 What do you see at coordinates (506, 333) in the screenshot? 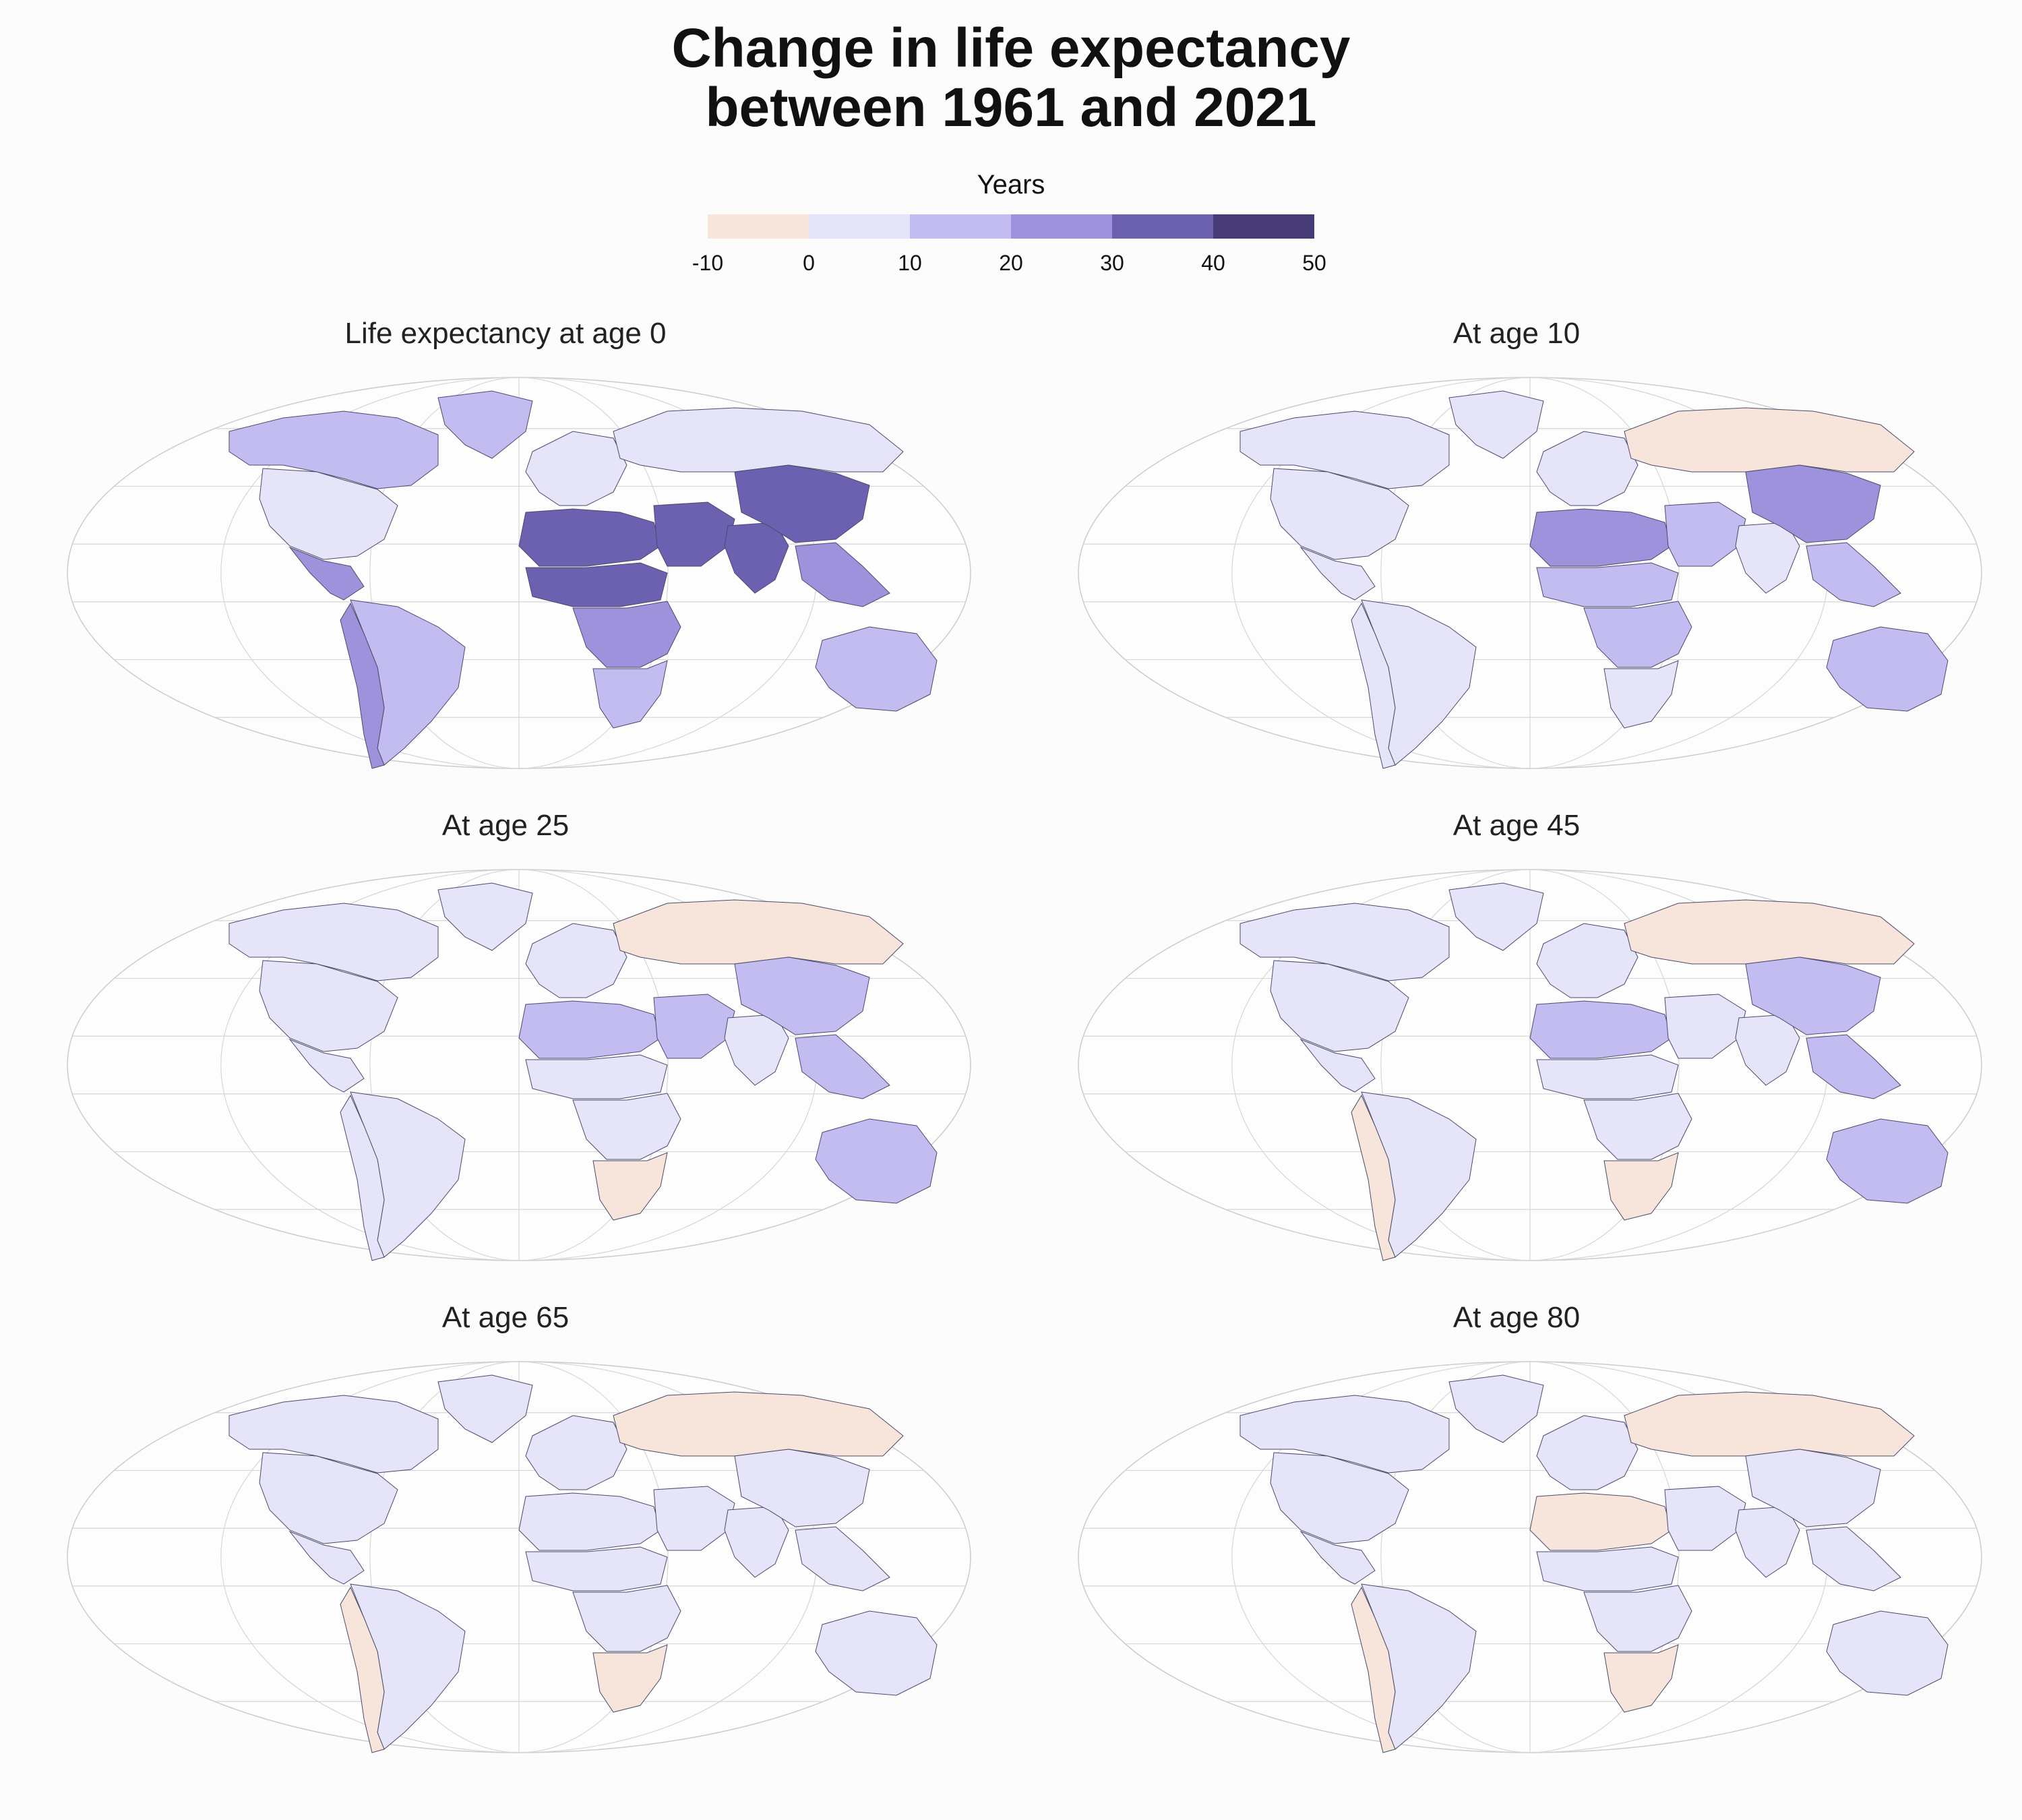
I see `panel-title: Life expectancy at age 0` at bounding box center [506, 333].